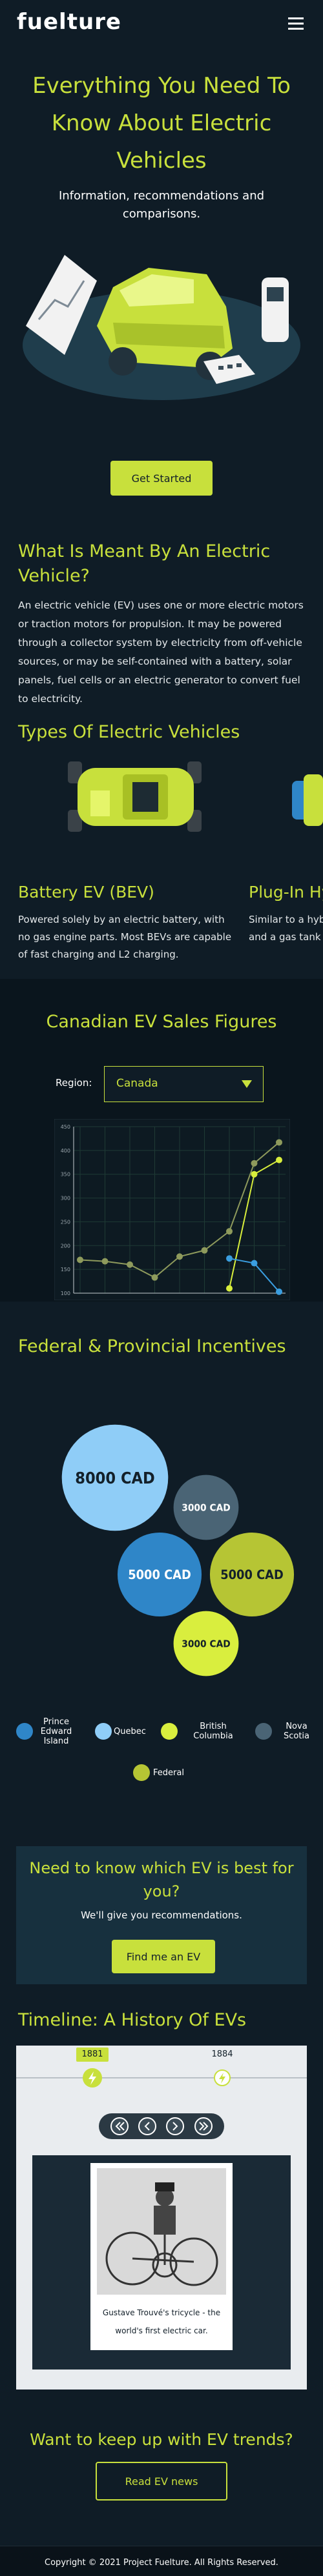 This screenshot has width=323, height=2576. What do you see at coordinates (69, 22) in the screenshot?
I see `logo: fuelture` at bounding box center [69, 22].